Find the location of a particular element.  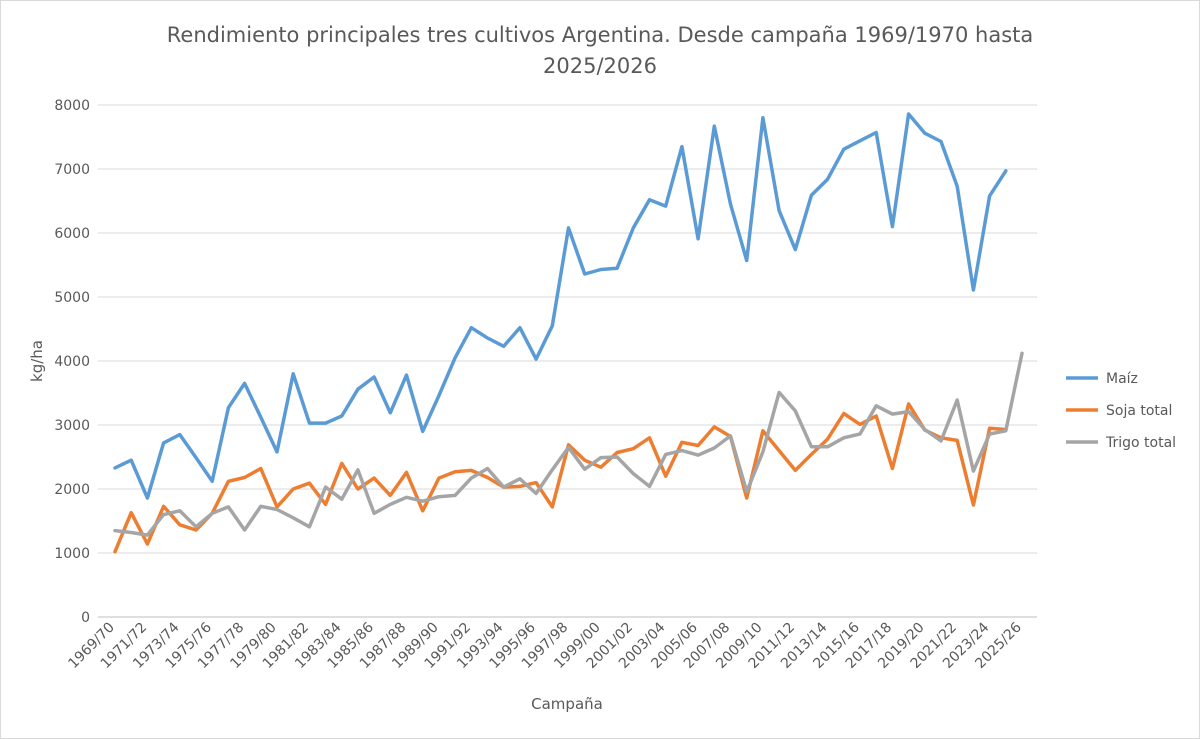

x-axis-title: Campaña is located at coordinates (567, 704).